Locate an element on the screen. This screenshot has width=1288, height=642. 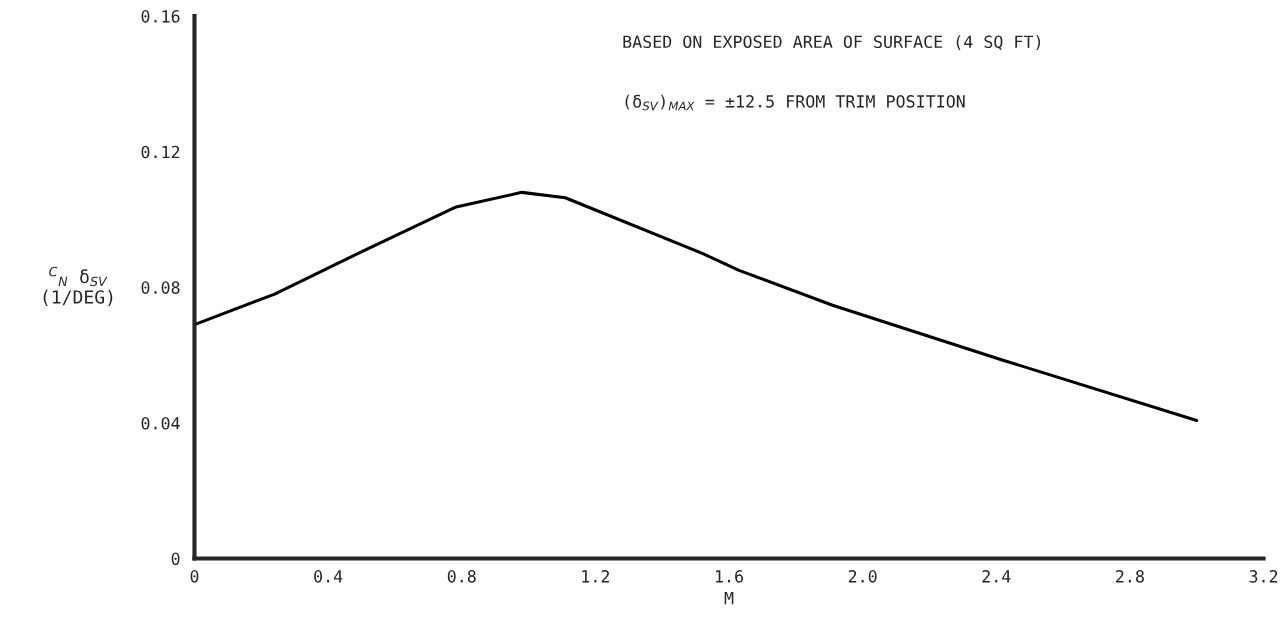
x-tick-label: 2.0 is located at coordinates (862, 576).